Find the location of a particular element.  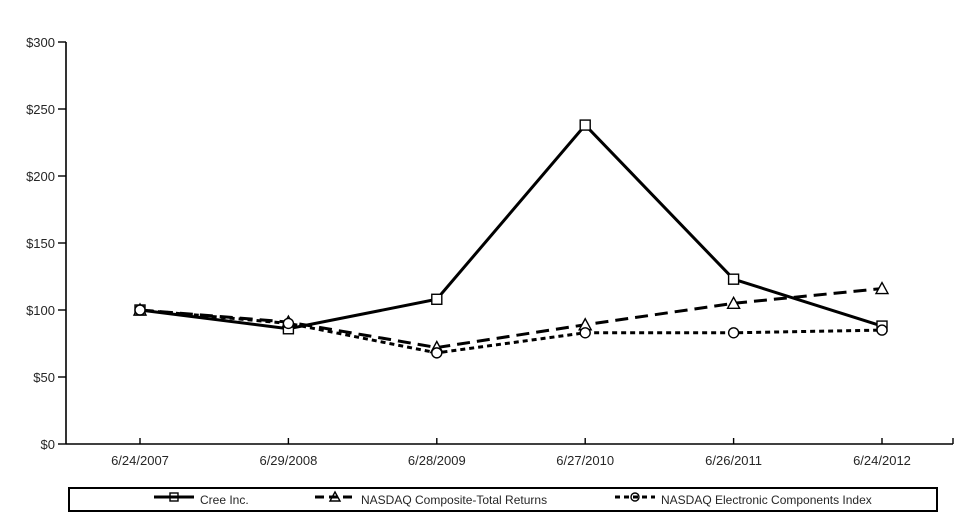

x-tick-label: 6/28/2009 is located at coordinates (437, 460).